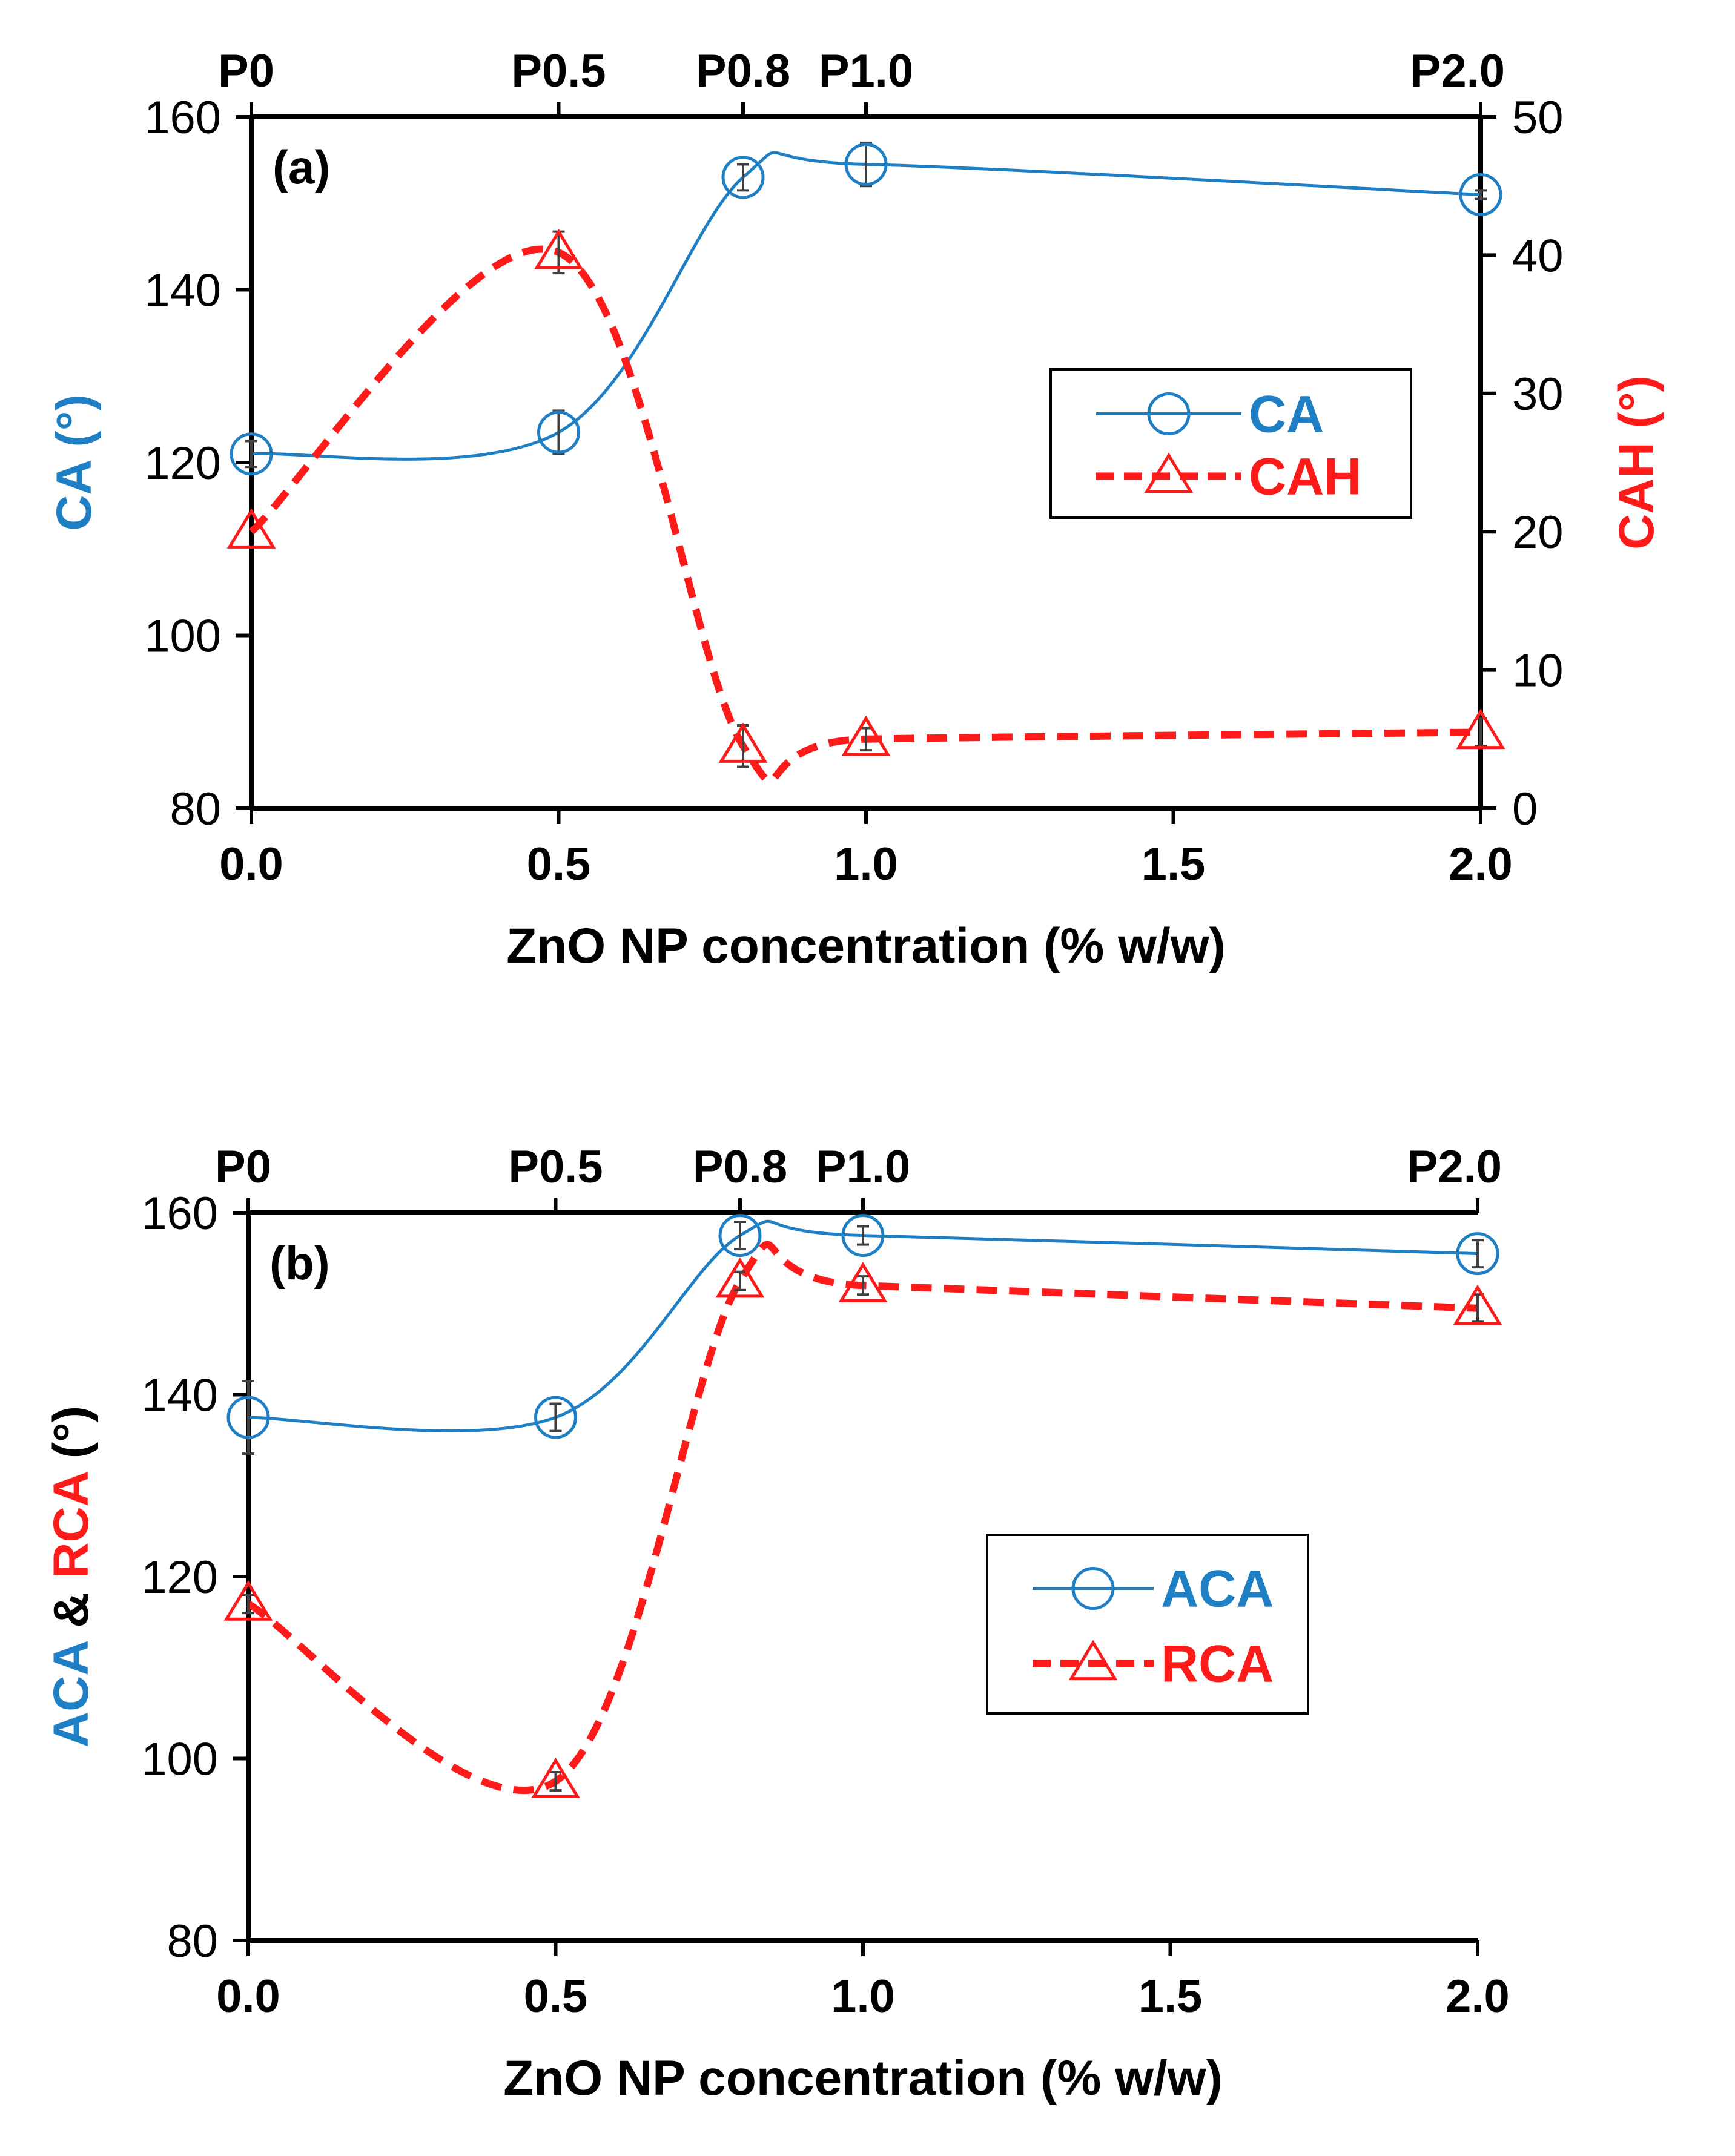 The width and height of the screenshot is (1735, 2156). I want to click on panel-label: (a), so click(301, 167).